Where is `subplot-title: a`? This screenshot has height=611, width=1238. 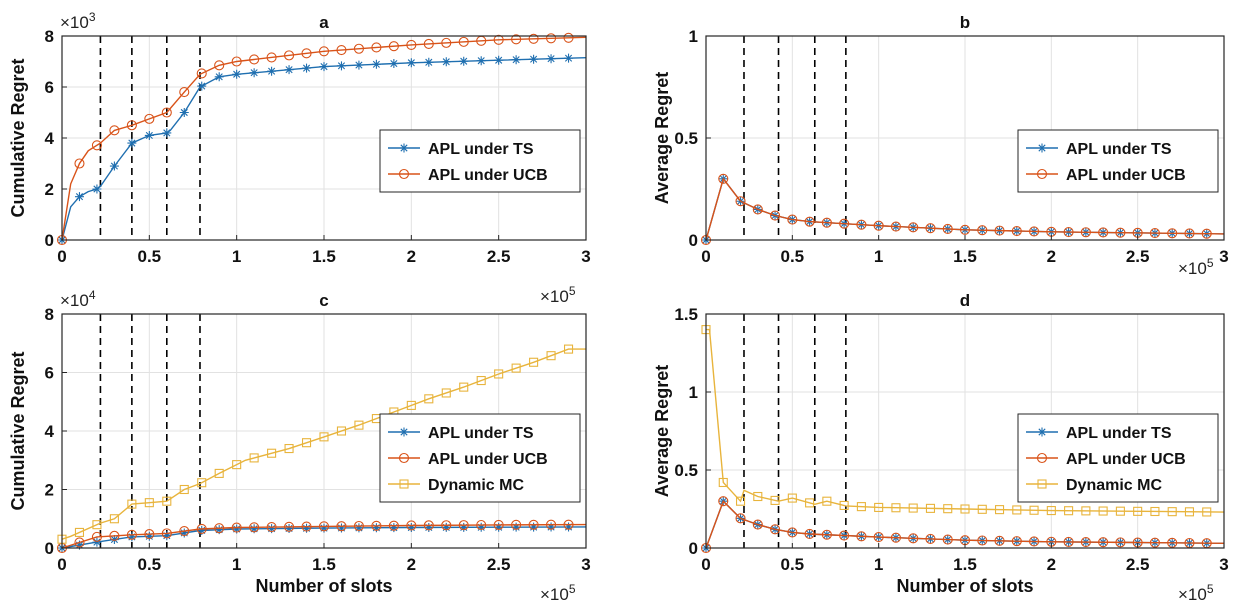
subplot-title: a is located at coordinates (324, 22).